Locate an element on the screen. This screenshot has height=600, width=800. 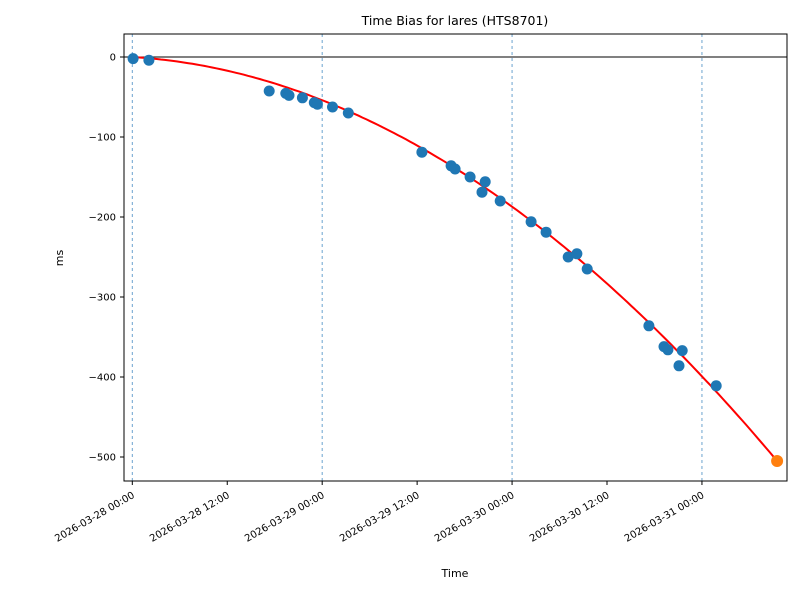
x-tick-label: 2026-03-28 12:00 is located at coordinates (190, 517).